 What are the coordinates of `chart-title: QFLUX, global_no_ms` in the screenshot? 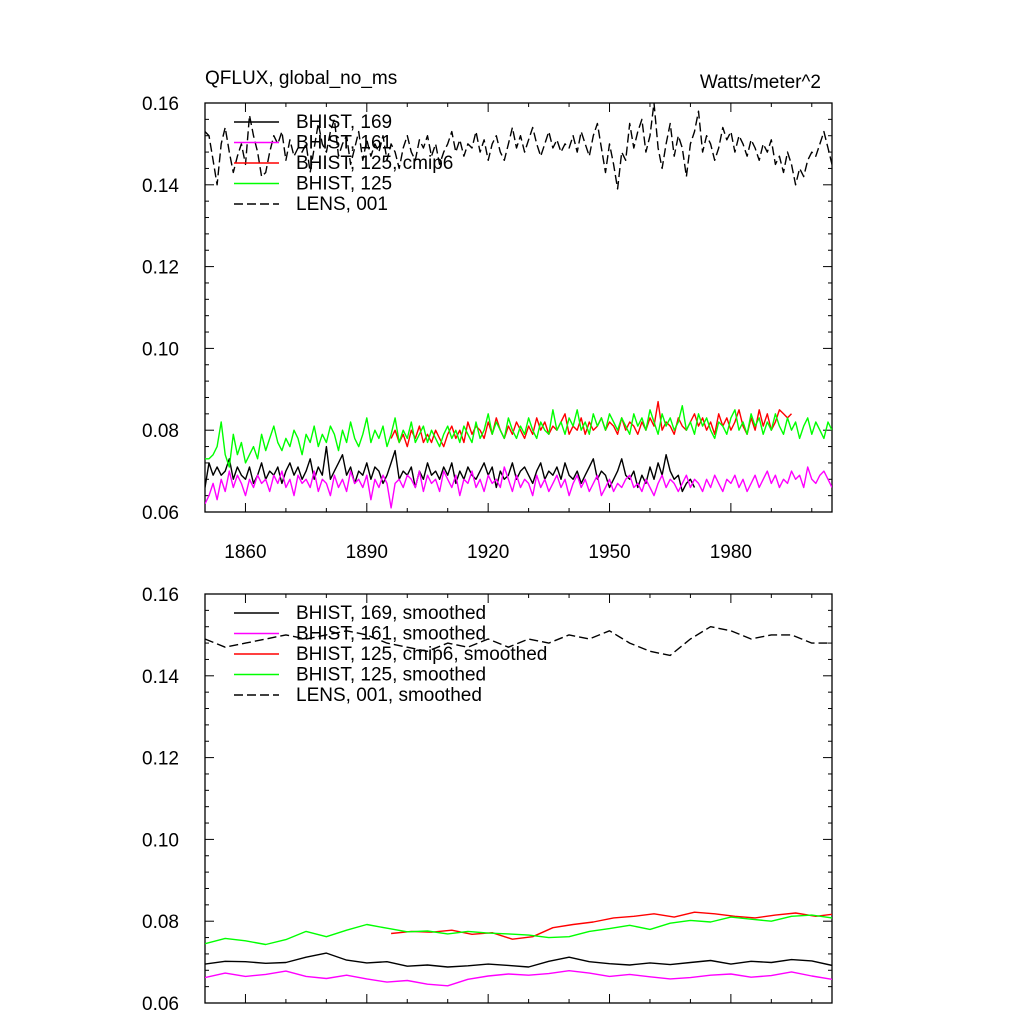 It's located at (301, 78).